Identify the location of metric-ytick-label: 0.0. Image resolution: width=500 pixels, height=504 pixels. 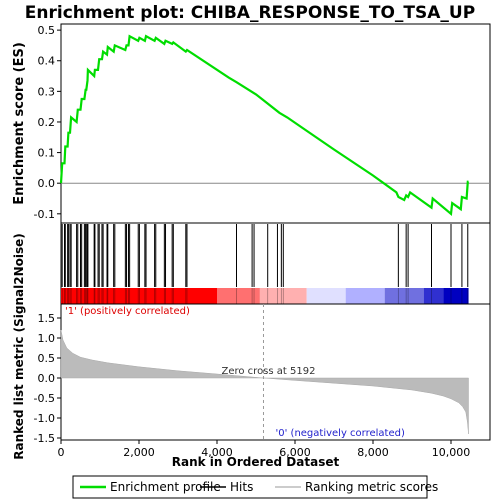
(47, 378).